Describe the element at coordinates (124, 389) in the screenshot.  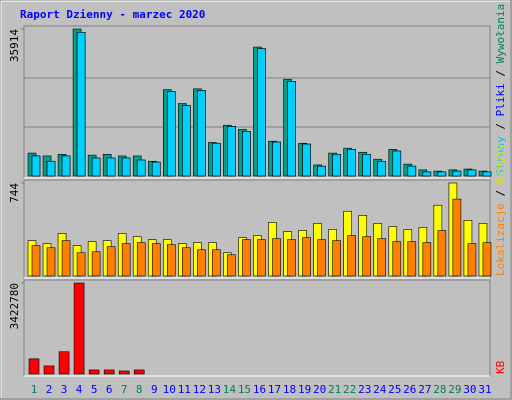
I see `x-tick-label: 7` at that location.